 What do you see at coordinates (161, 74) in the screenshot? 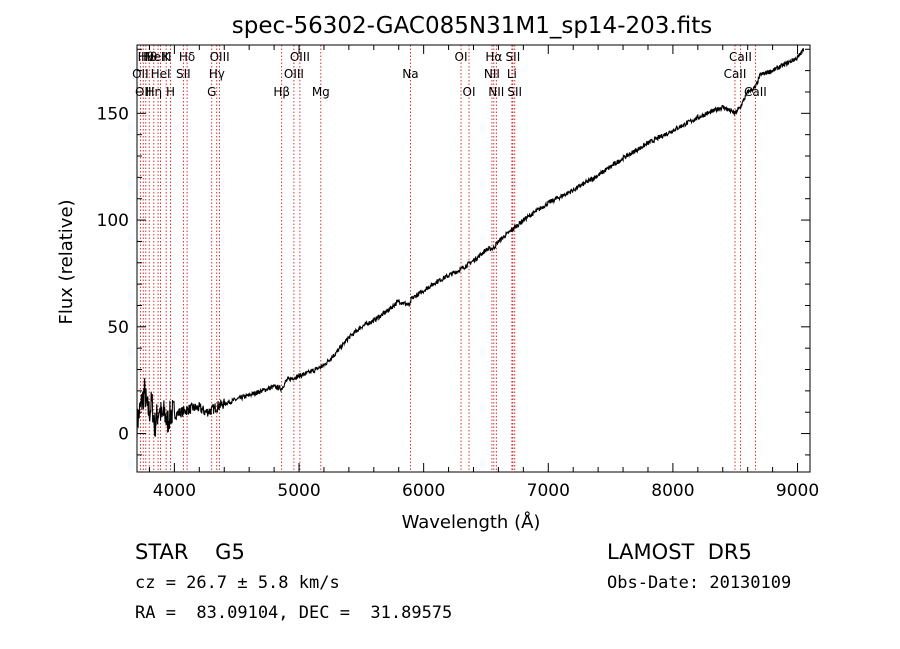
I see `line-label: HeI` at bounding box center [161, 74].